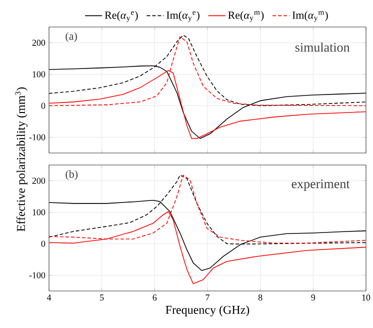 The height and width of the screenshot is (328, 373). Describe the element at coordinates (246, 16) in the screenshot. I see `legend-label: Re(α$_{y}$$^{m}$)` at that location.